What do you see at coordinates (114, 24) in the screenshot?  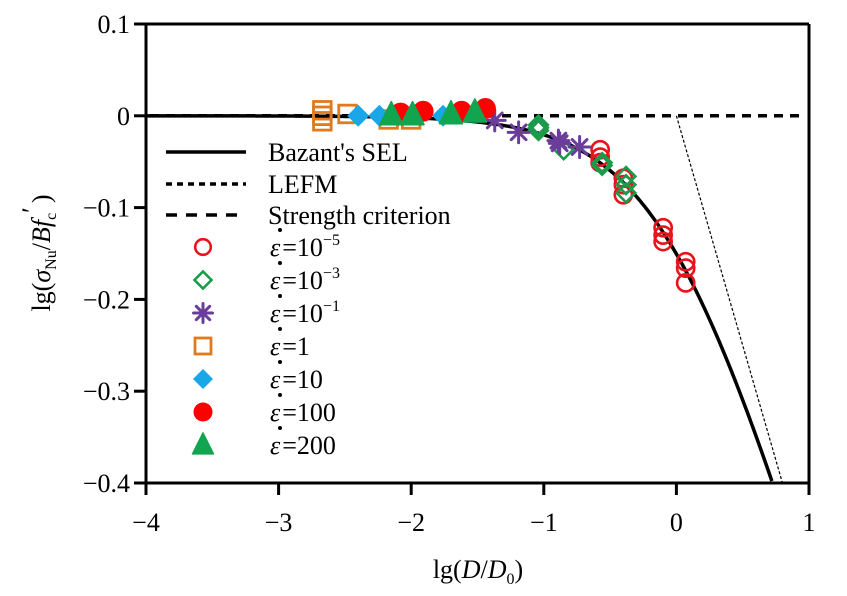 I see `y-tick-label: 0.1` at bounding box center [114, 24].